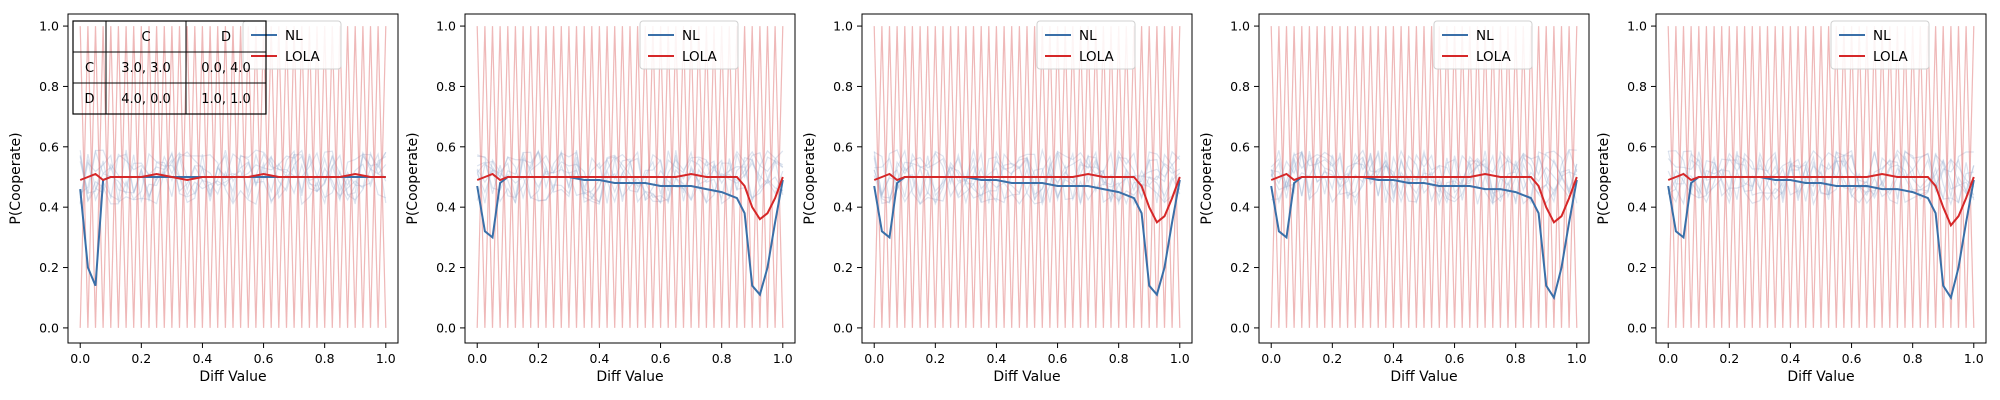  Describe the element at coordinates (169, 67) in the screenshot. I see `table-border` at that location.